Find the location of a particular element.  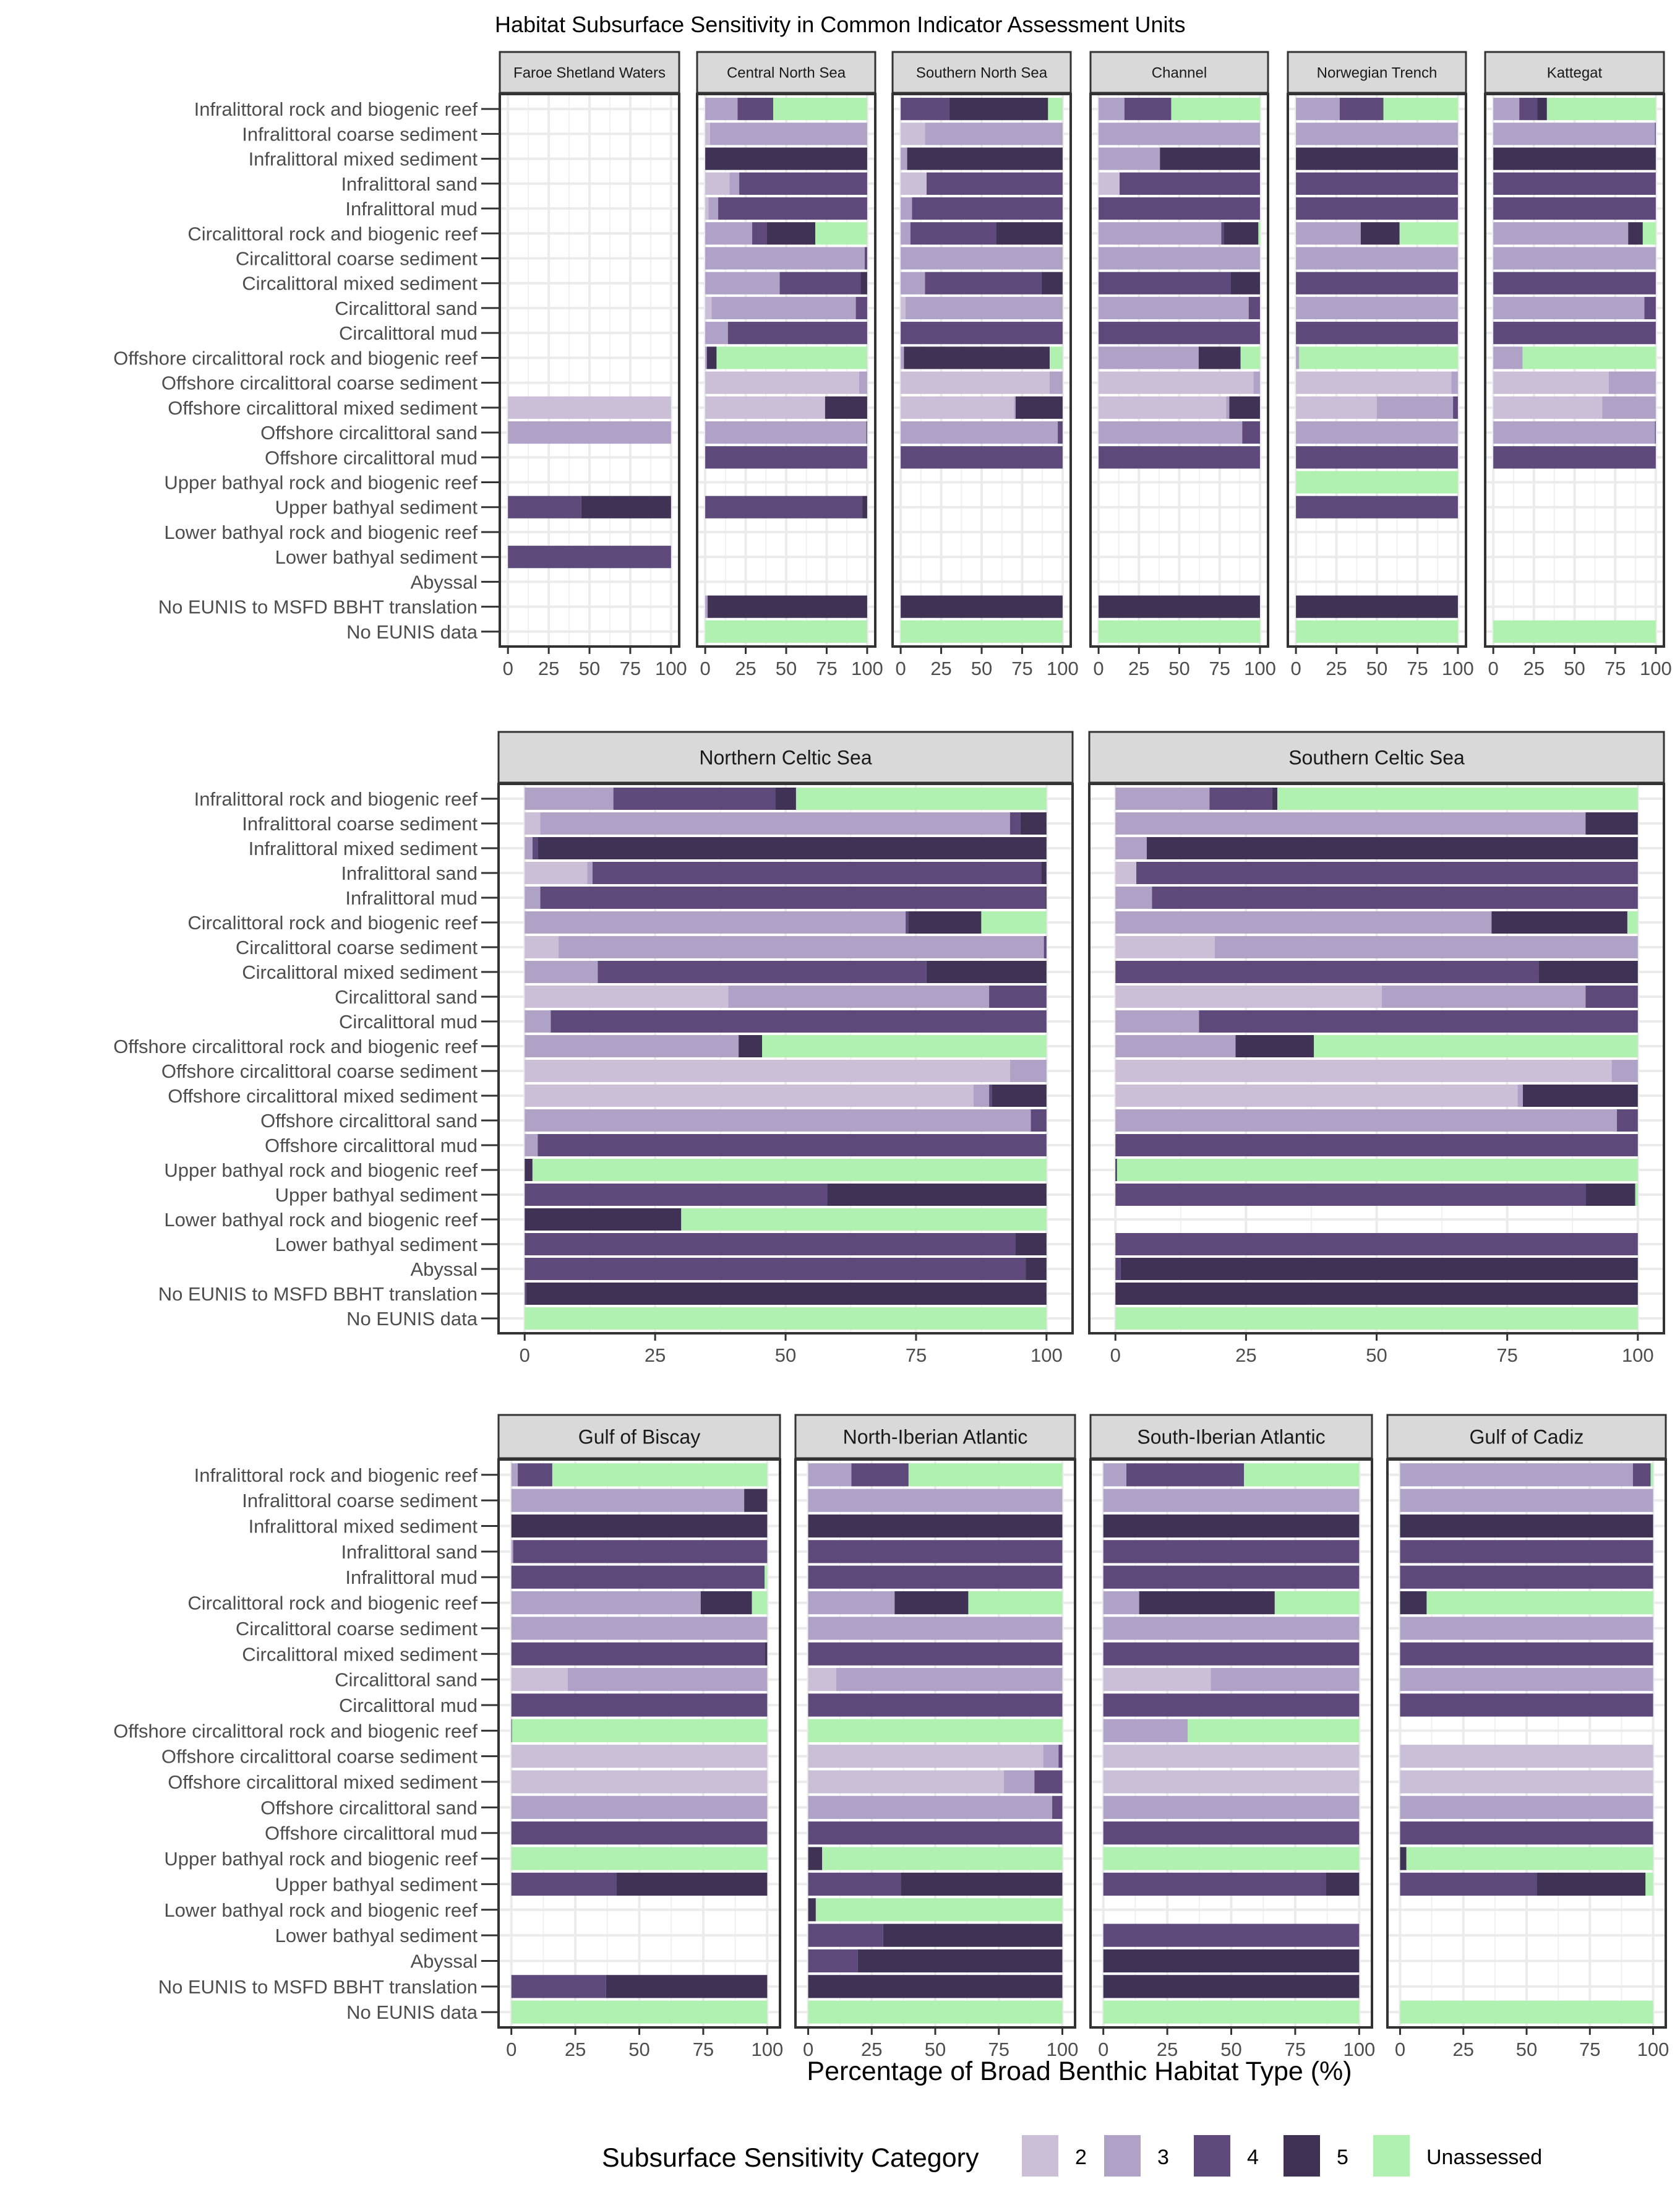

y-tick-label: Lower bathyal rock and biogenic reef is located at coordinates (321, 532).